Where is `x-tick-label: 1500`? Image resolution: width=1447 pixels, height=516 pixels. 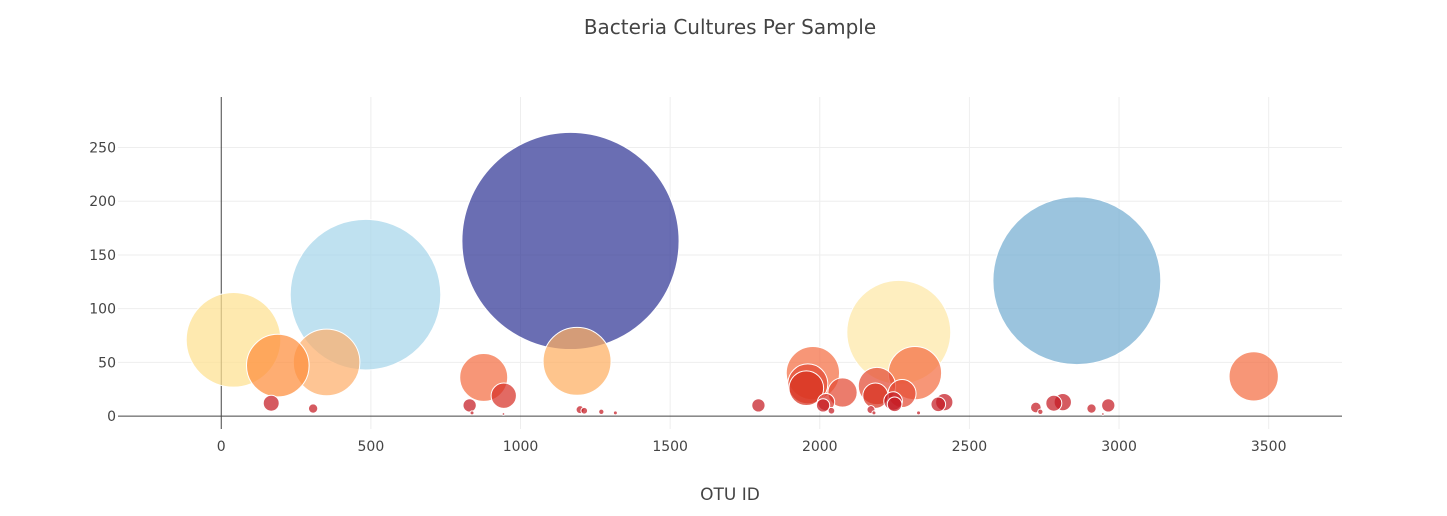
x-tick-label: 1500 is located at coordinates (670, 447).